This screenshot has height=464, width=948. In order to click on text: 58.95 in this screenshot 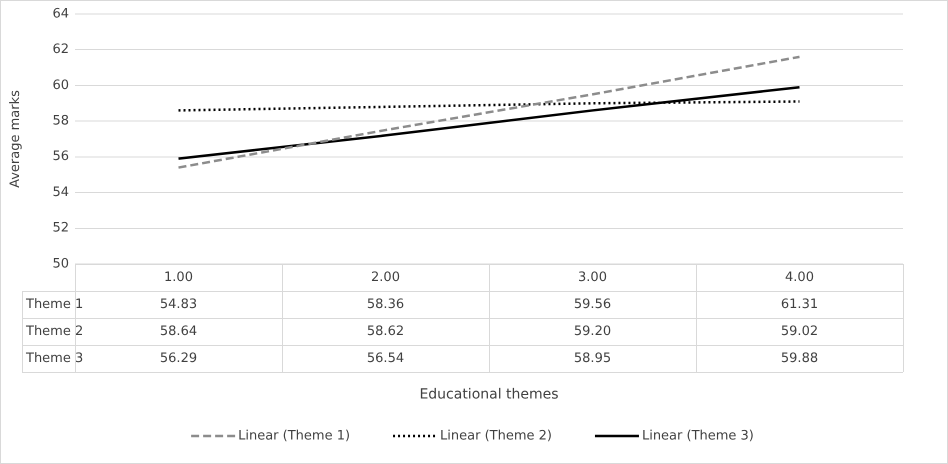, I will do `click(593, 358)`.